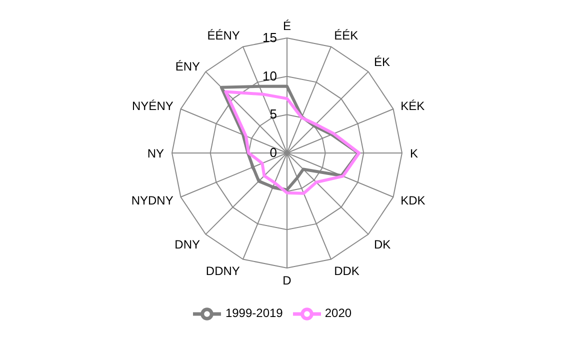 The width and height of the screenshot is (567, 340). What do you see at coordinates (269, 76) in the screenshot?
I see `y-tick-label: 10` at bounding box center [269, 76].